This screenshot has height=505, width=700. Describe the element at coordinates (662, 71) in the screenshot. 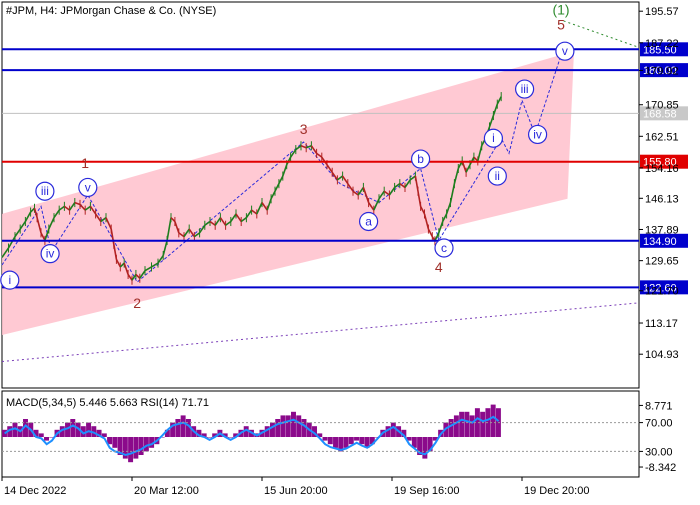

I see `y-tick-label: 179.92` at that location.